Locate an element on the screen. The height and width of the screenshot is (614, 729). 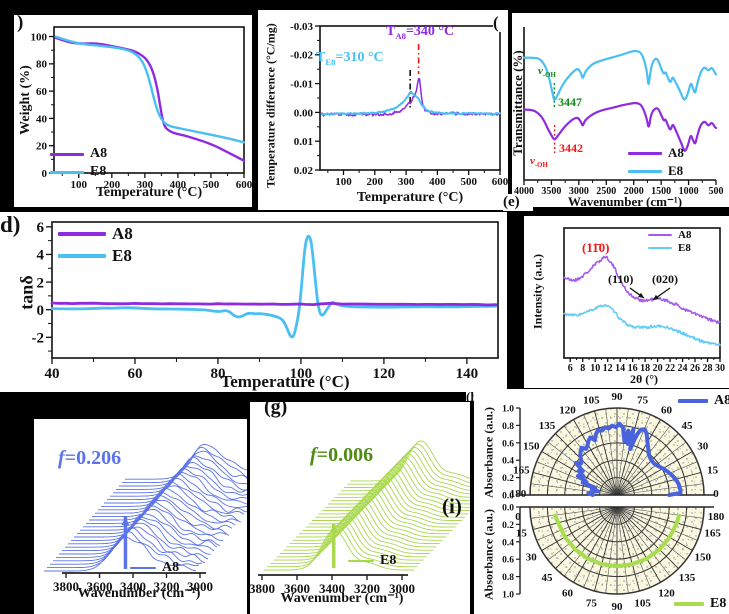
svg-text: 15 is located at coordinates (713, 470).